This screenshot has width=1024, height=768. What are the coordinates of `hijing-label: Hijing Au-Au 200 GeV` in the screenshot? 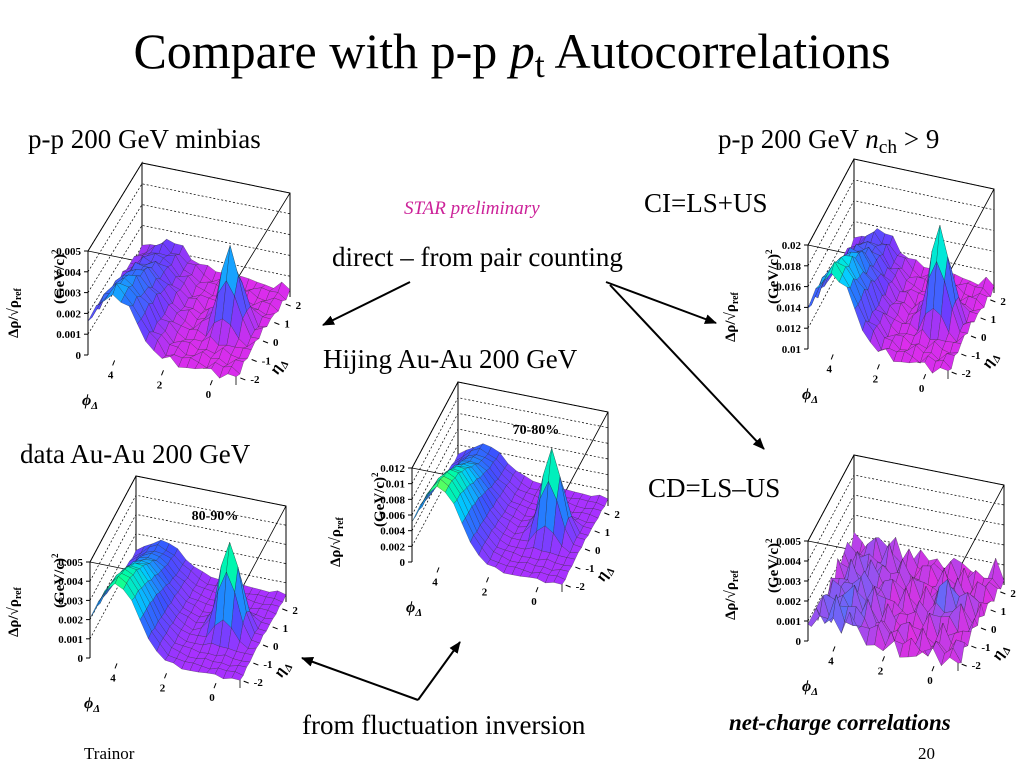 It's located at (450, 359).